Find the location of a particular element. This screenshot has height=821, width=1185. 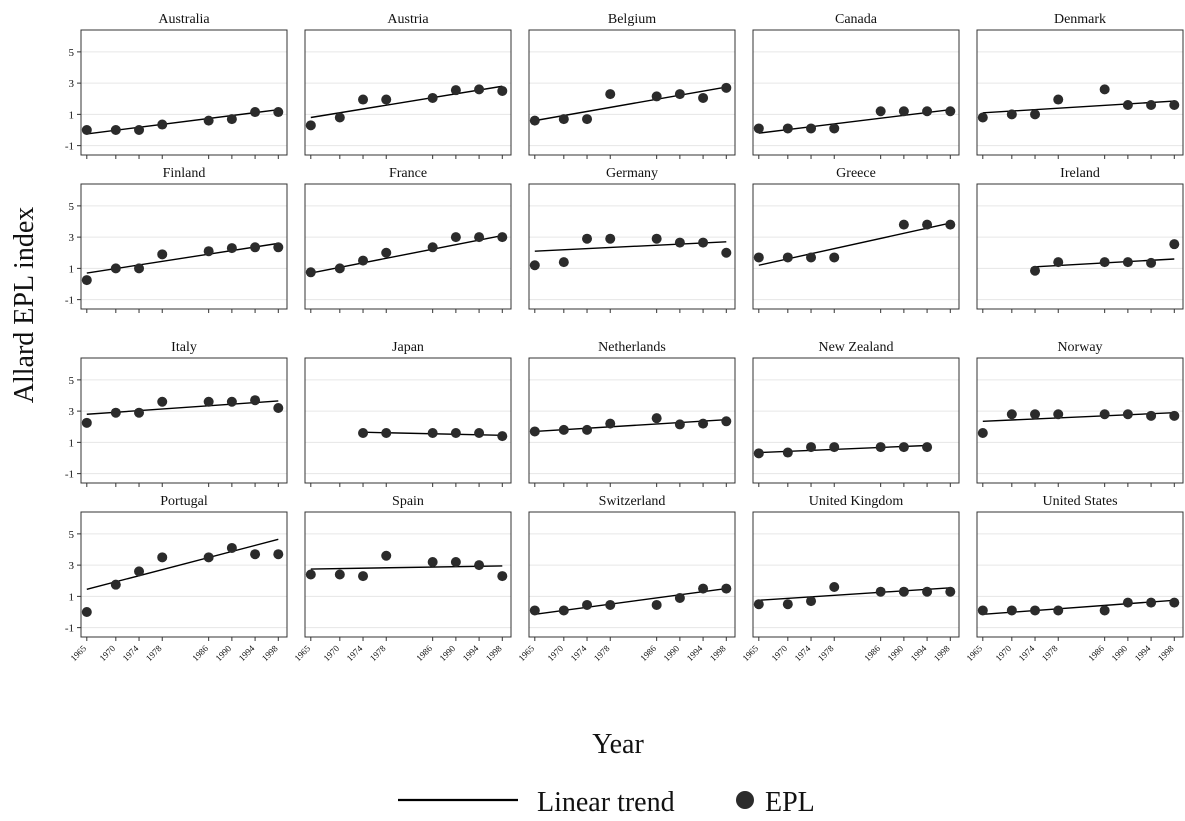

panel-title: Netherlands is located at coordinates (632, 347).